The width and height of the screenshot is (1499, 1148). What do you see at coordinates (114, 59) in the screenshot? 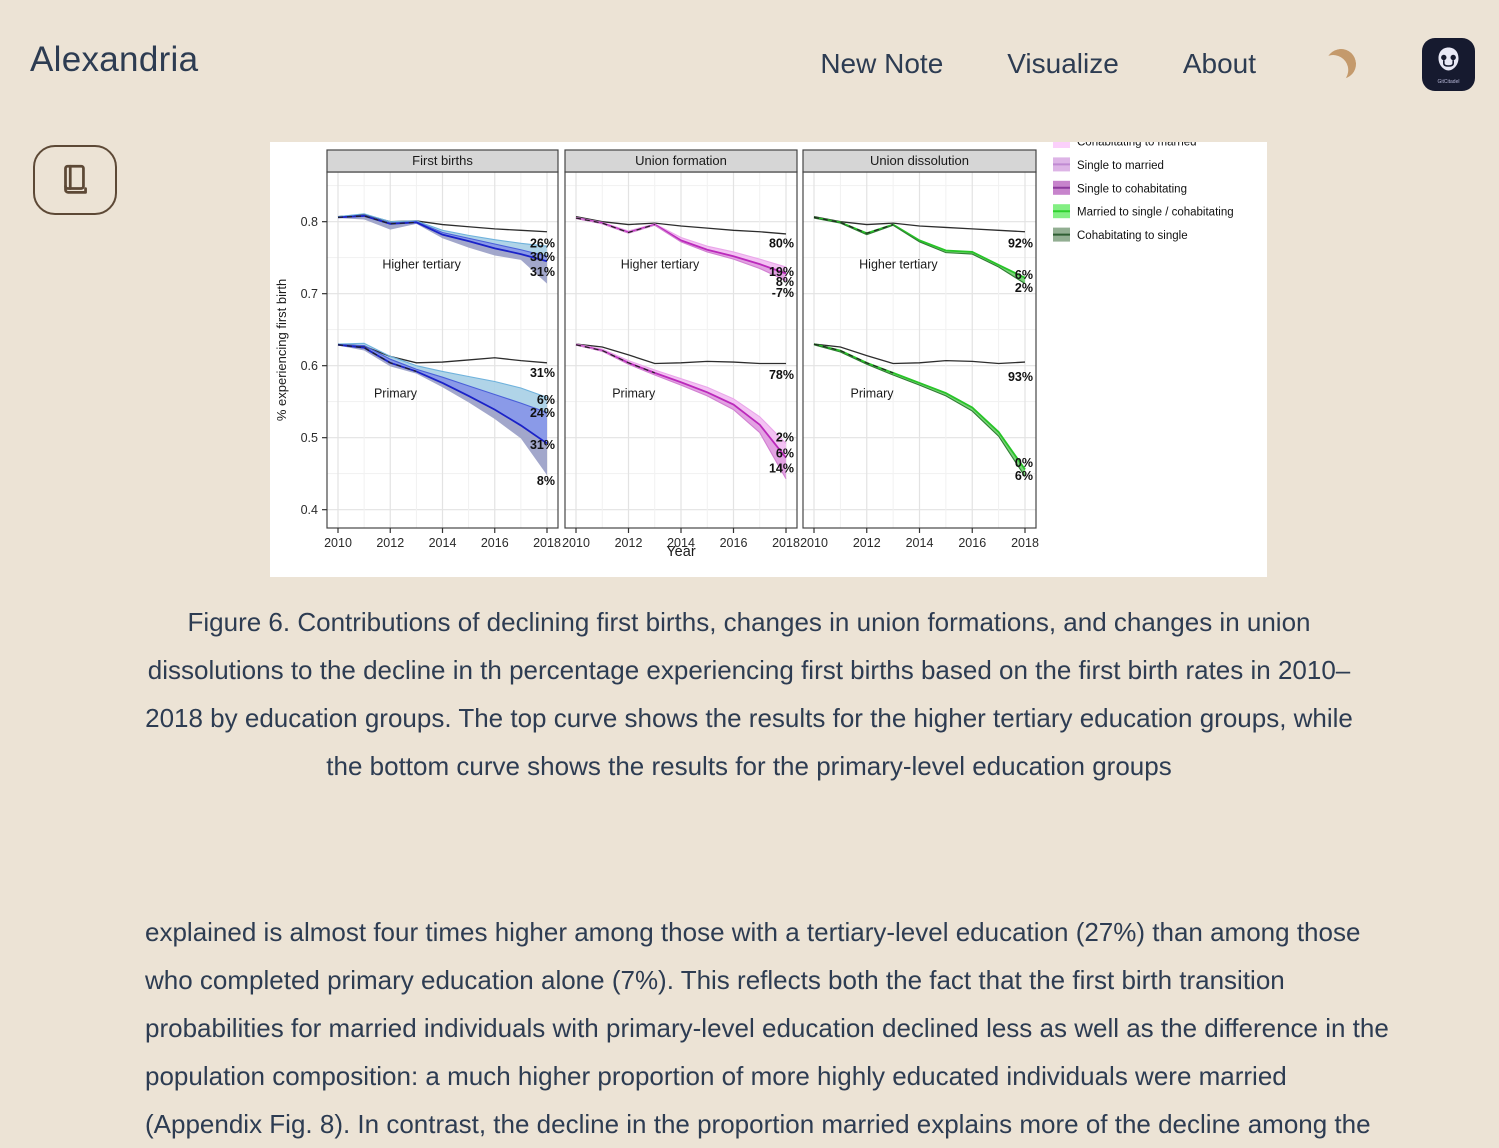
I see `brand-title: Alexandria` at bounding box center [114, 59].